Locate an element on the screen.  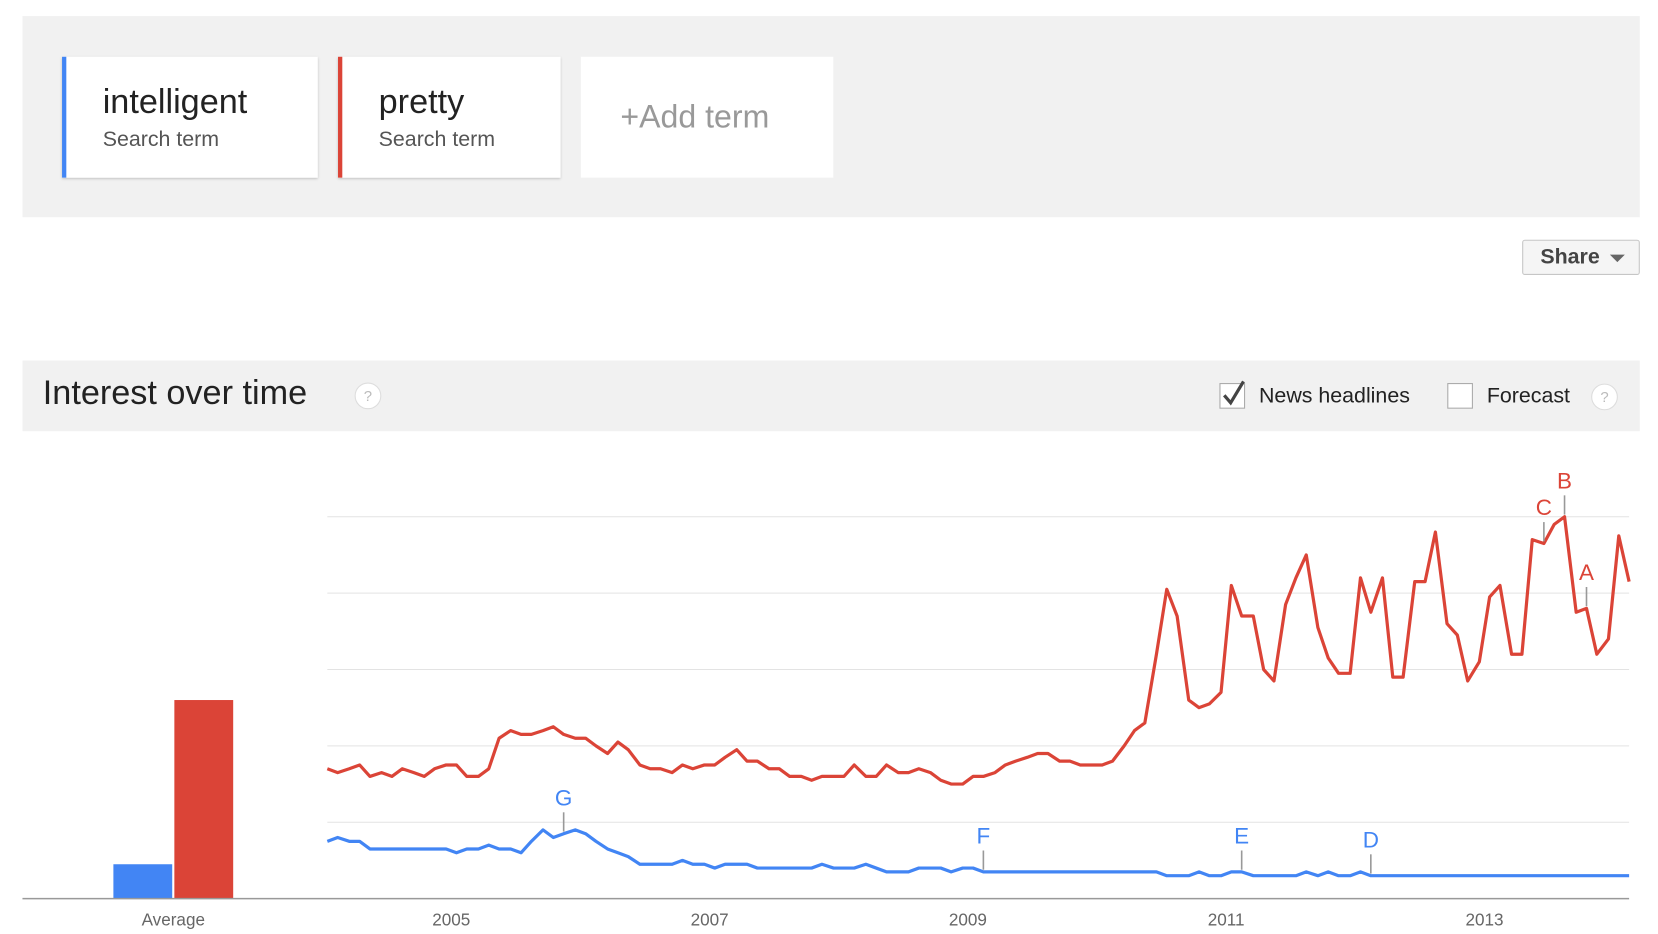
news-checkbox: News headlines is located at coordinates (1314, 394).